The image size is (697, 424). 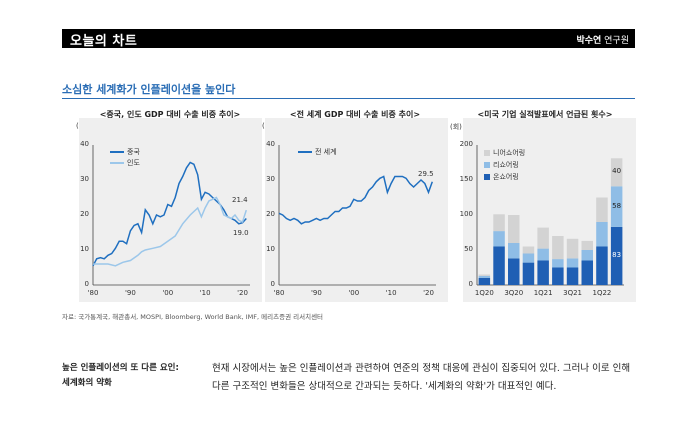 I want to click on chart2-series-1-line, so click(x=356, y=200).